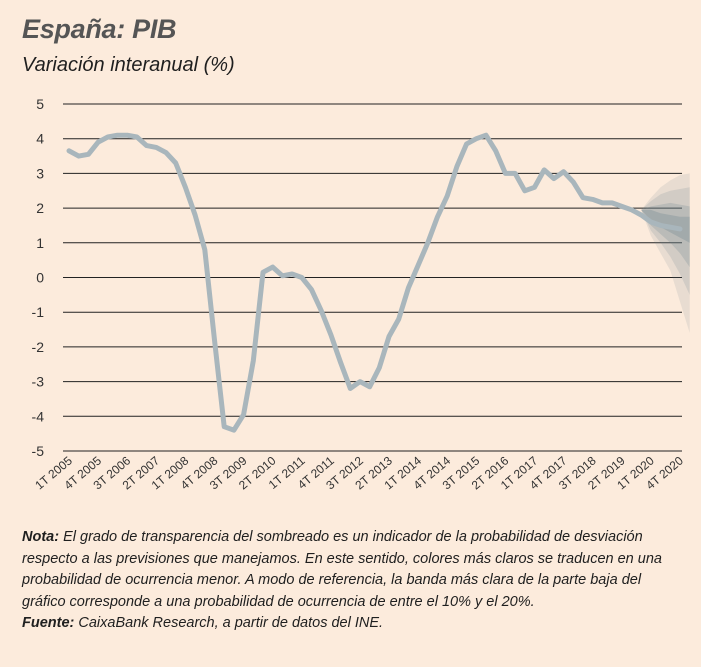  Describe the element at coordinates (40, 139) in the screenshot. I see `y-tick-label: 4` at that location.